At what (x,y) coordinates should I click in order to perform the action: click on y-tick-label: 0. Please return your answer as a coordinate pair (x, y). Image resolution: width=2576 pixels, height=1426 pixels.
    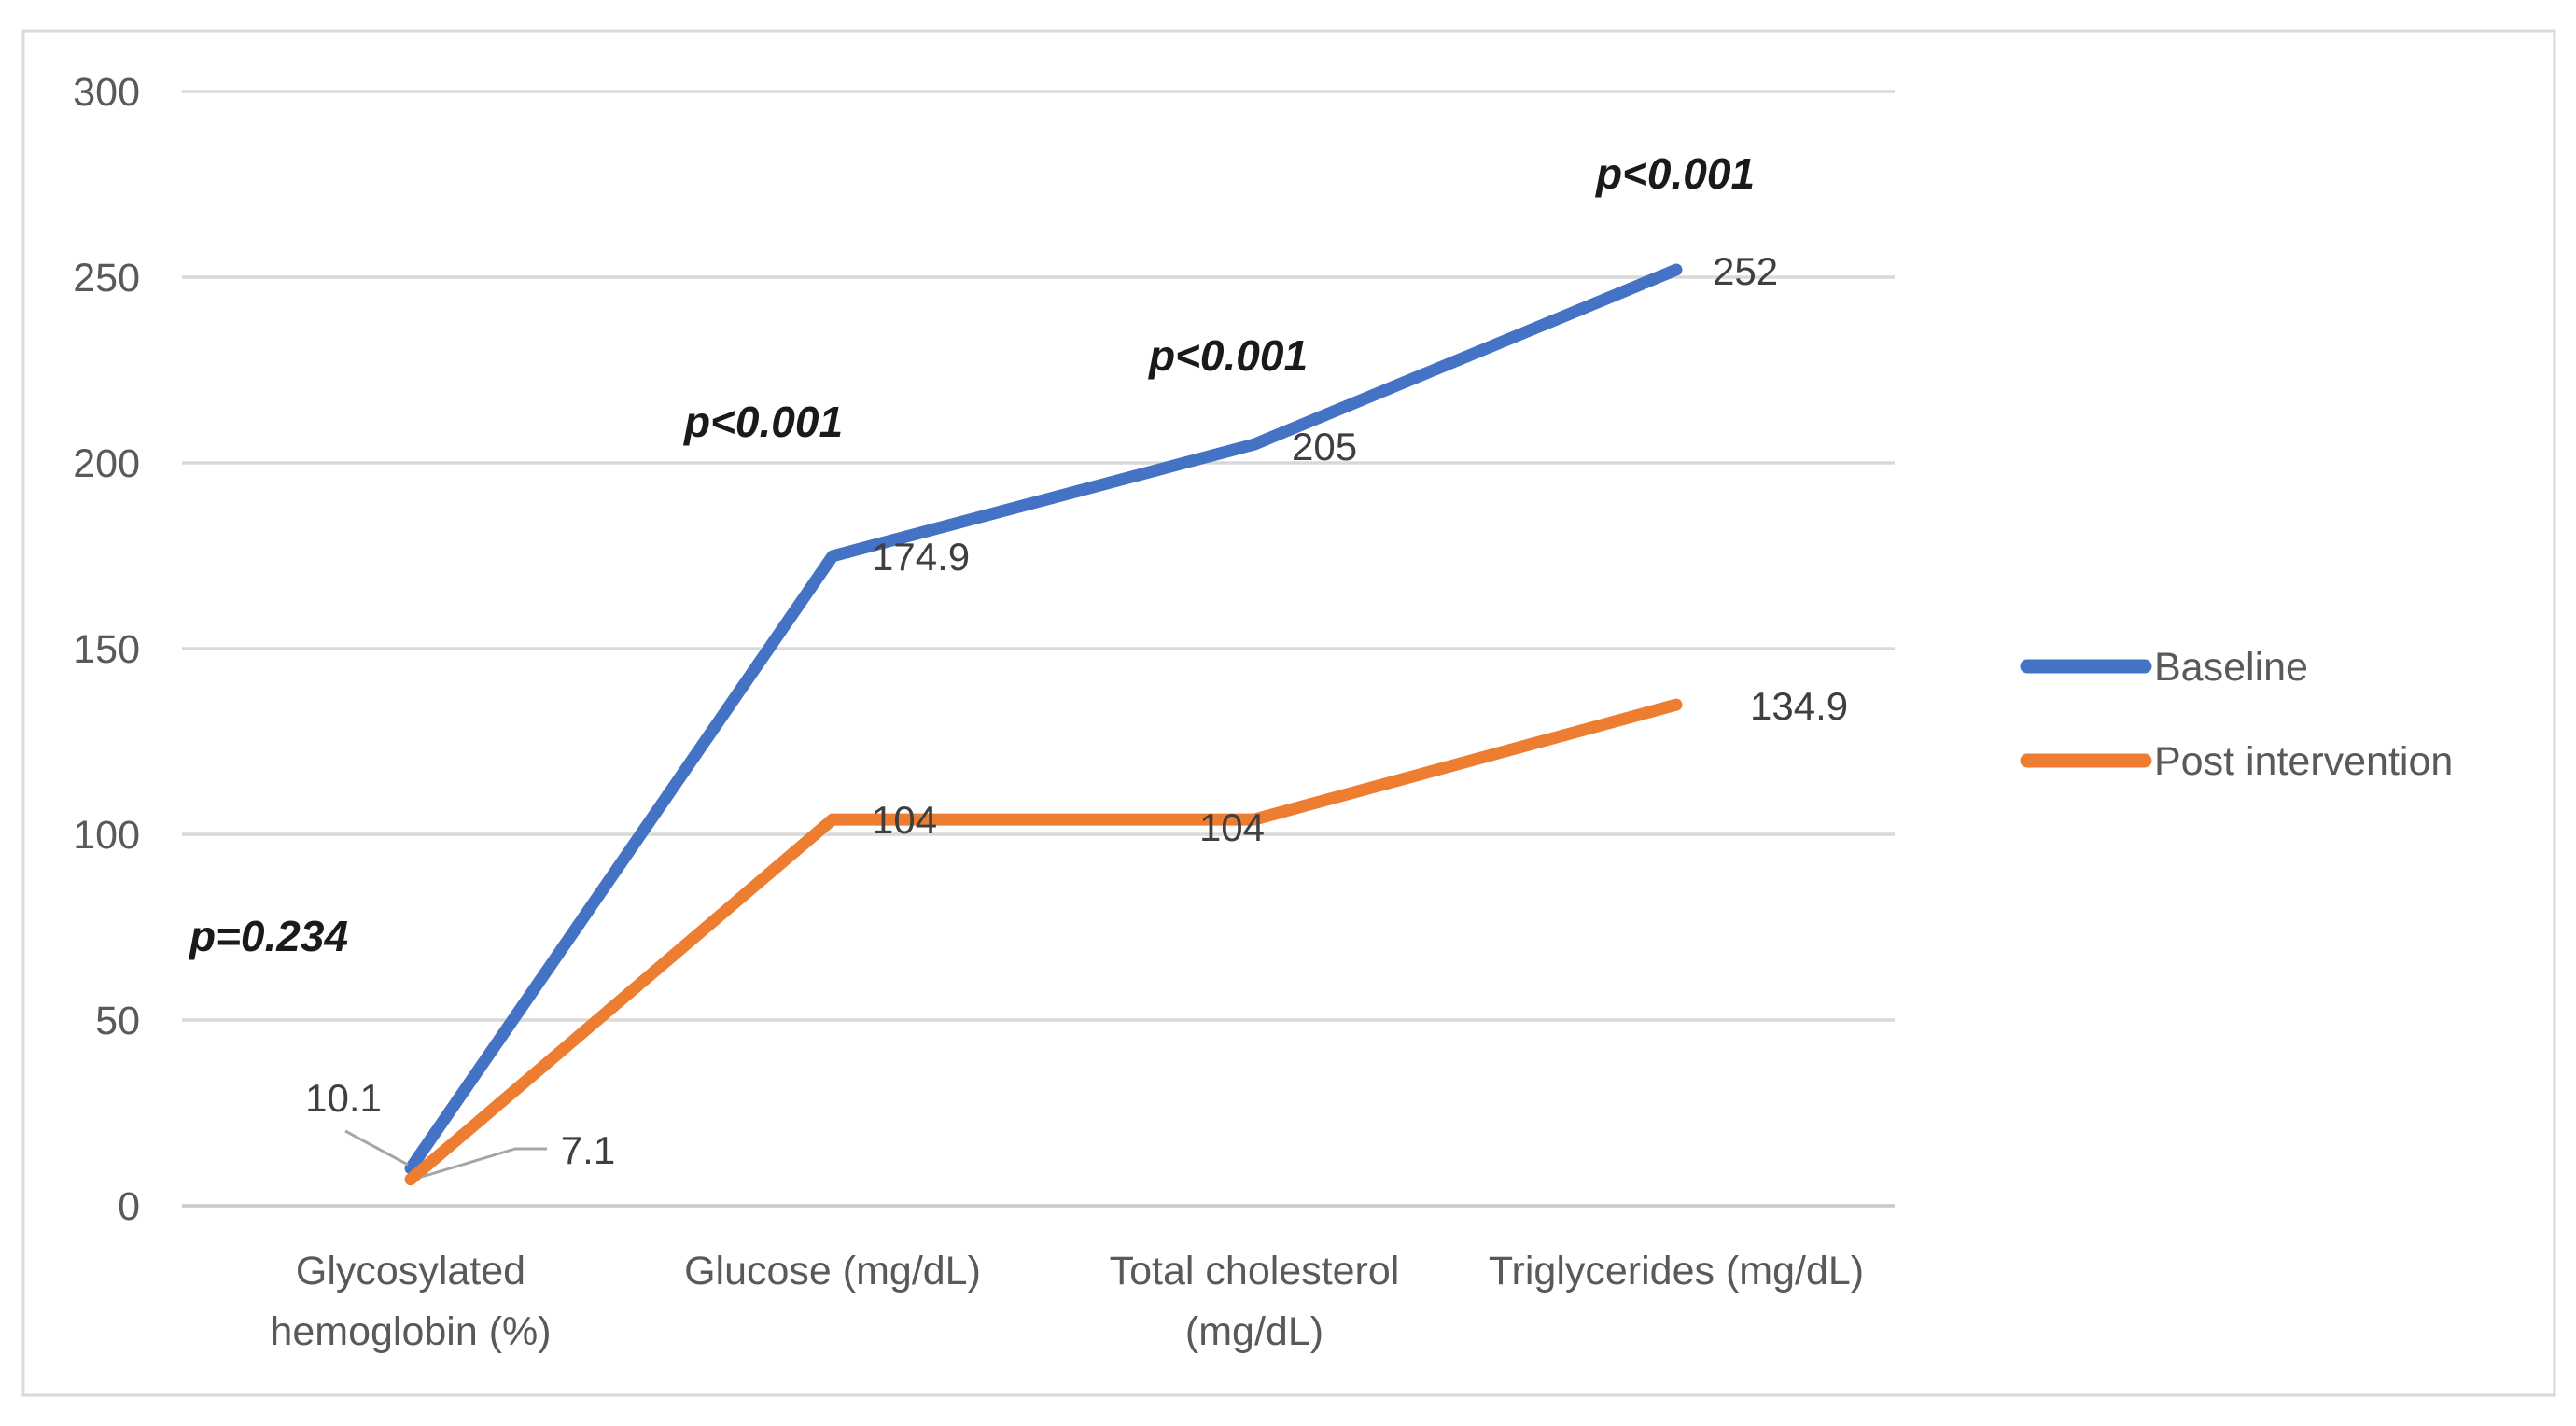
    Looking at the image, I should click on (129, 1206).